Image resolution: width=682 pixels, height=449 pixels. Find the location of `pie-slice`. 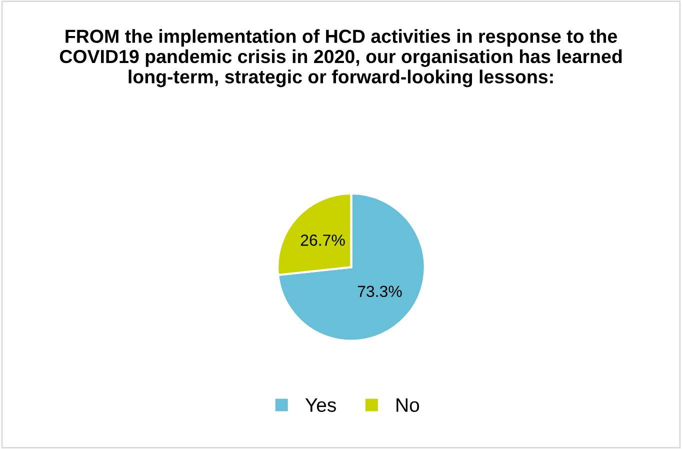

pie-slice is located at coordinates (351, 267).